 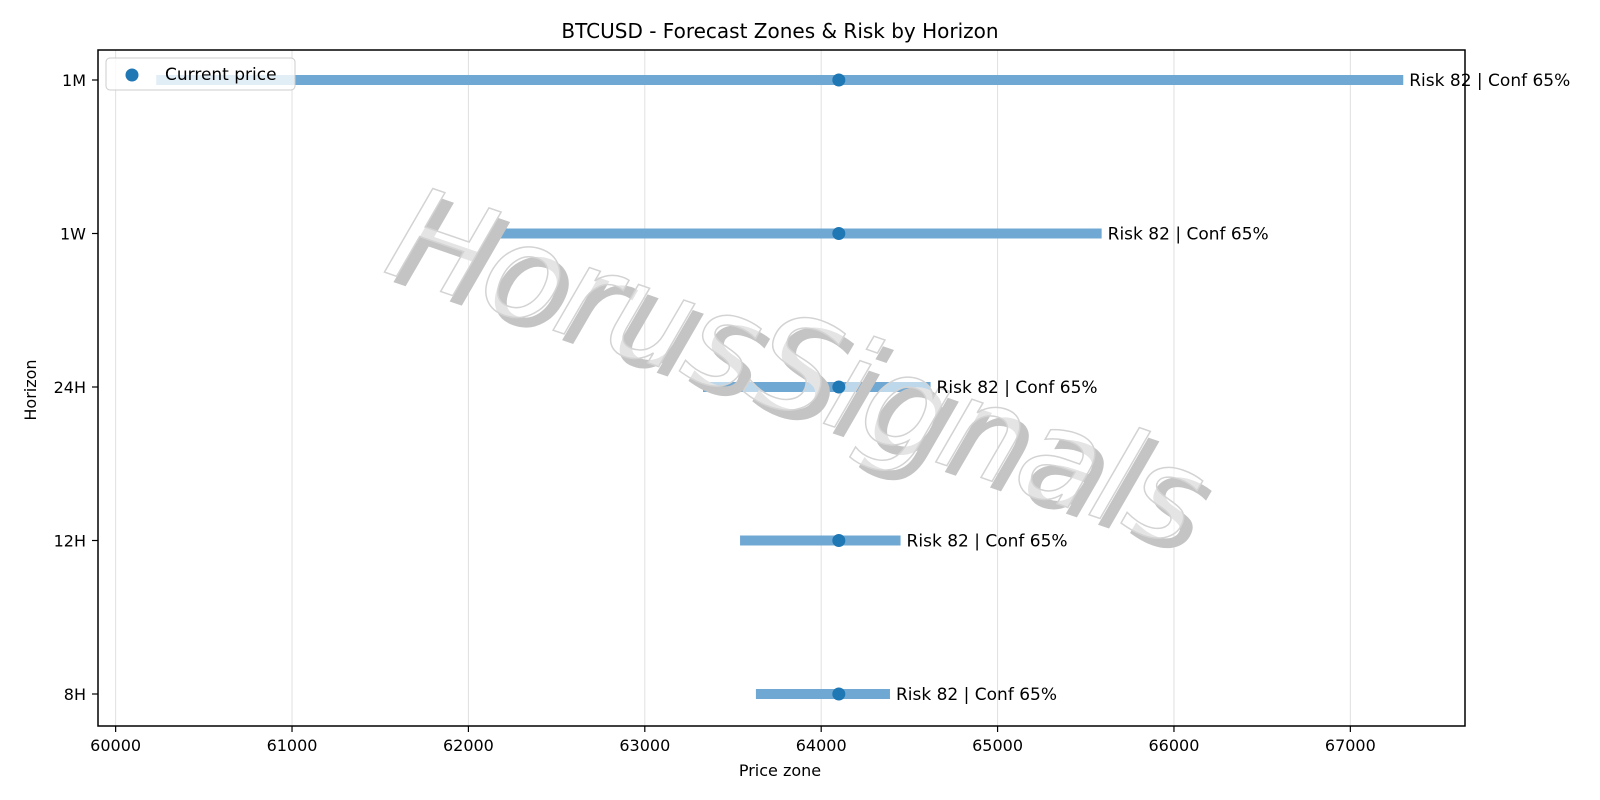 What do you see at coordinates (132, 75) in the screenshot?
I see `legend-marker` at bounding box center [132, 75].